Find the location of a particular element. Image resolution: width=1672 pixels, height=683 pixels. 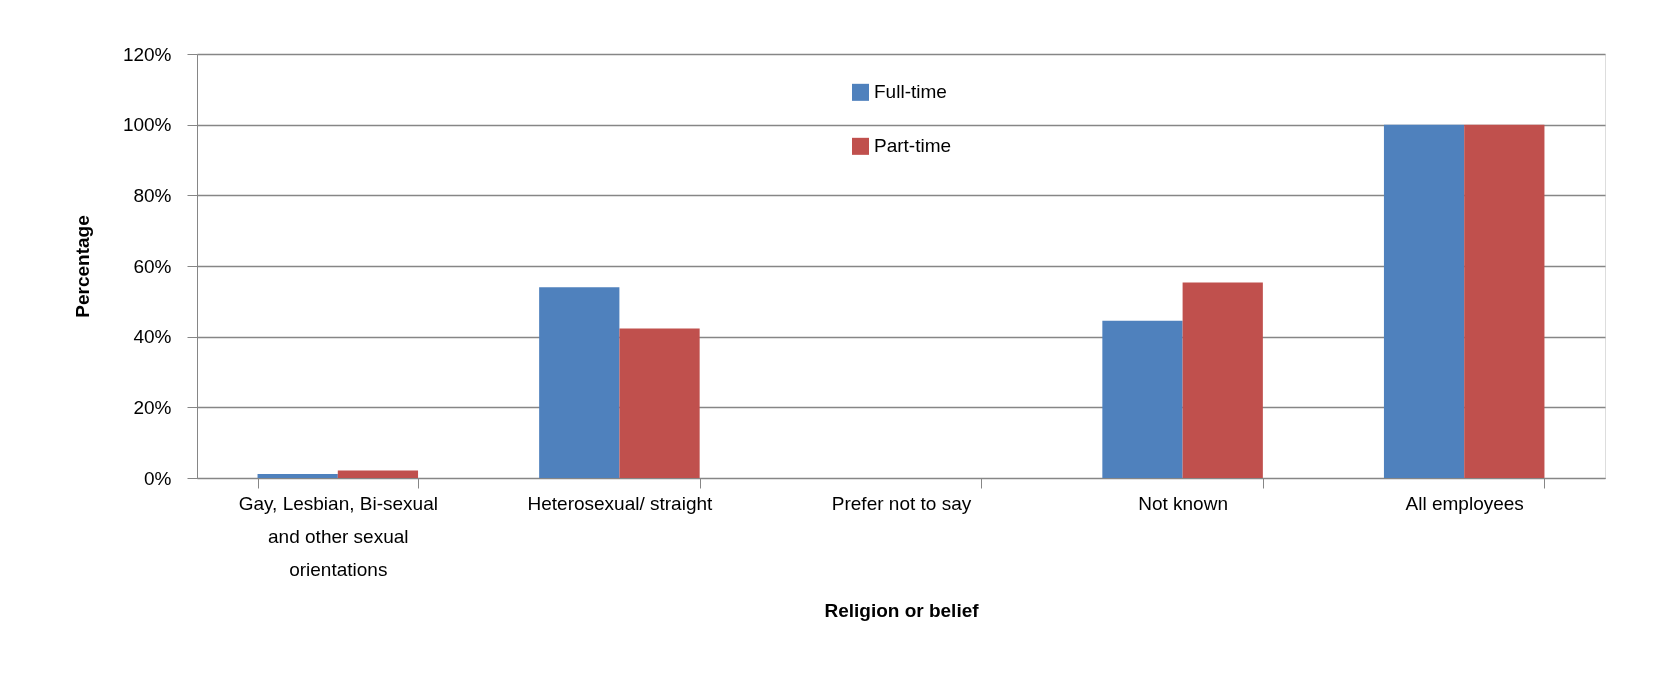

x-tick-label: Heterosexual/ straight is located at coordinates (620, 503).